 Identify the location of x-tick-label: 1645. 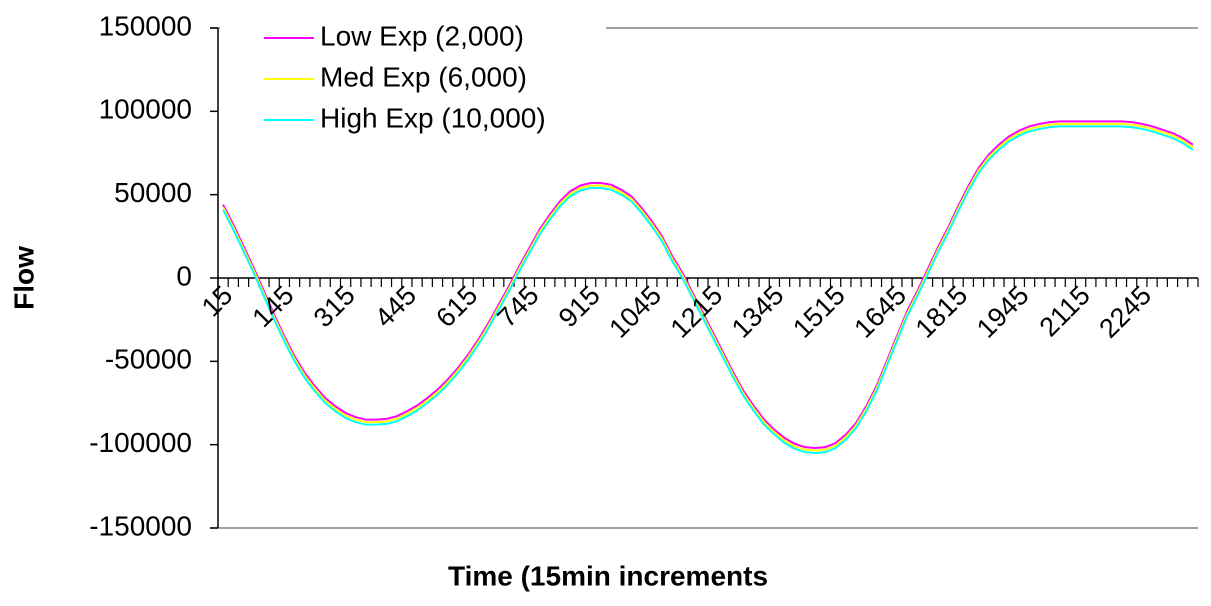
(880, 312).